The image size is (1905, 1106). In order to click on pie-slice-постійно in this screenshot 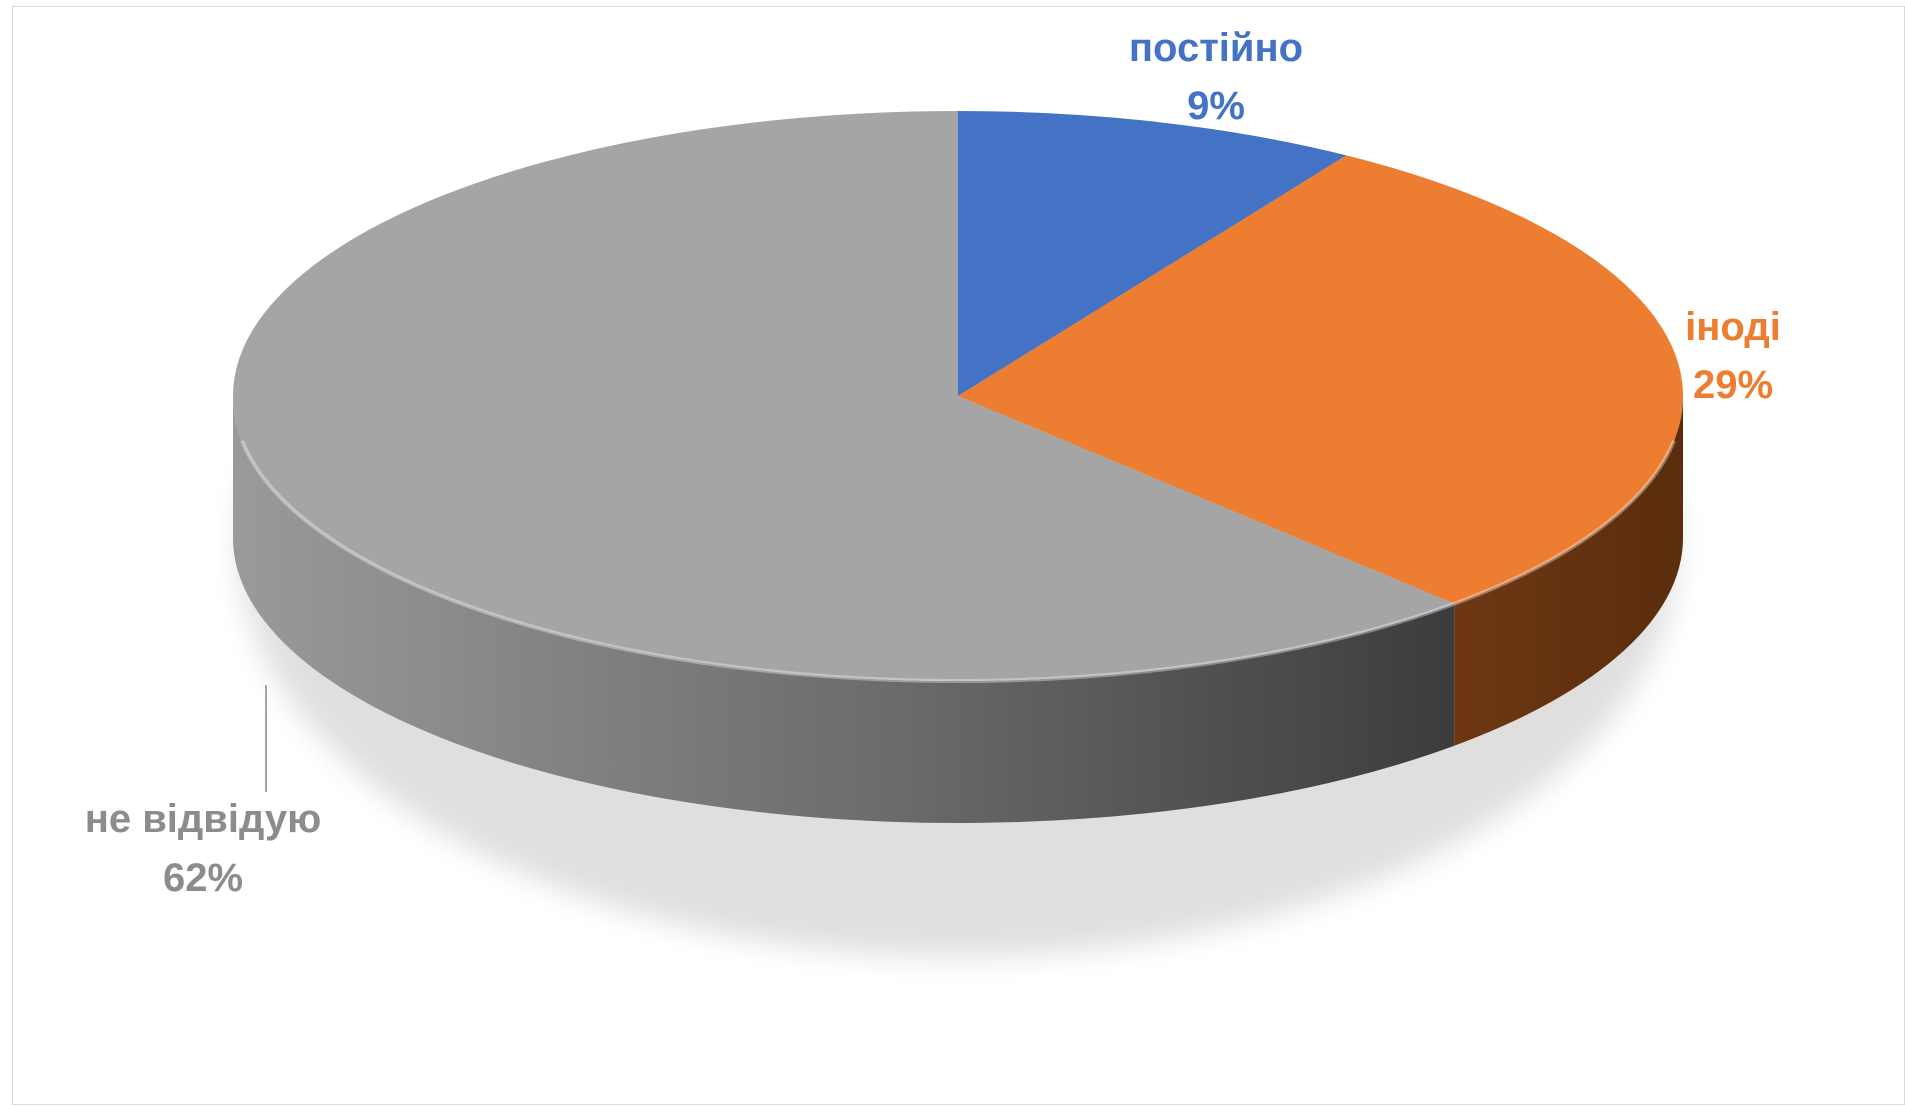, I will do `click(1152, 253)`.